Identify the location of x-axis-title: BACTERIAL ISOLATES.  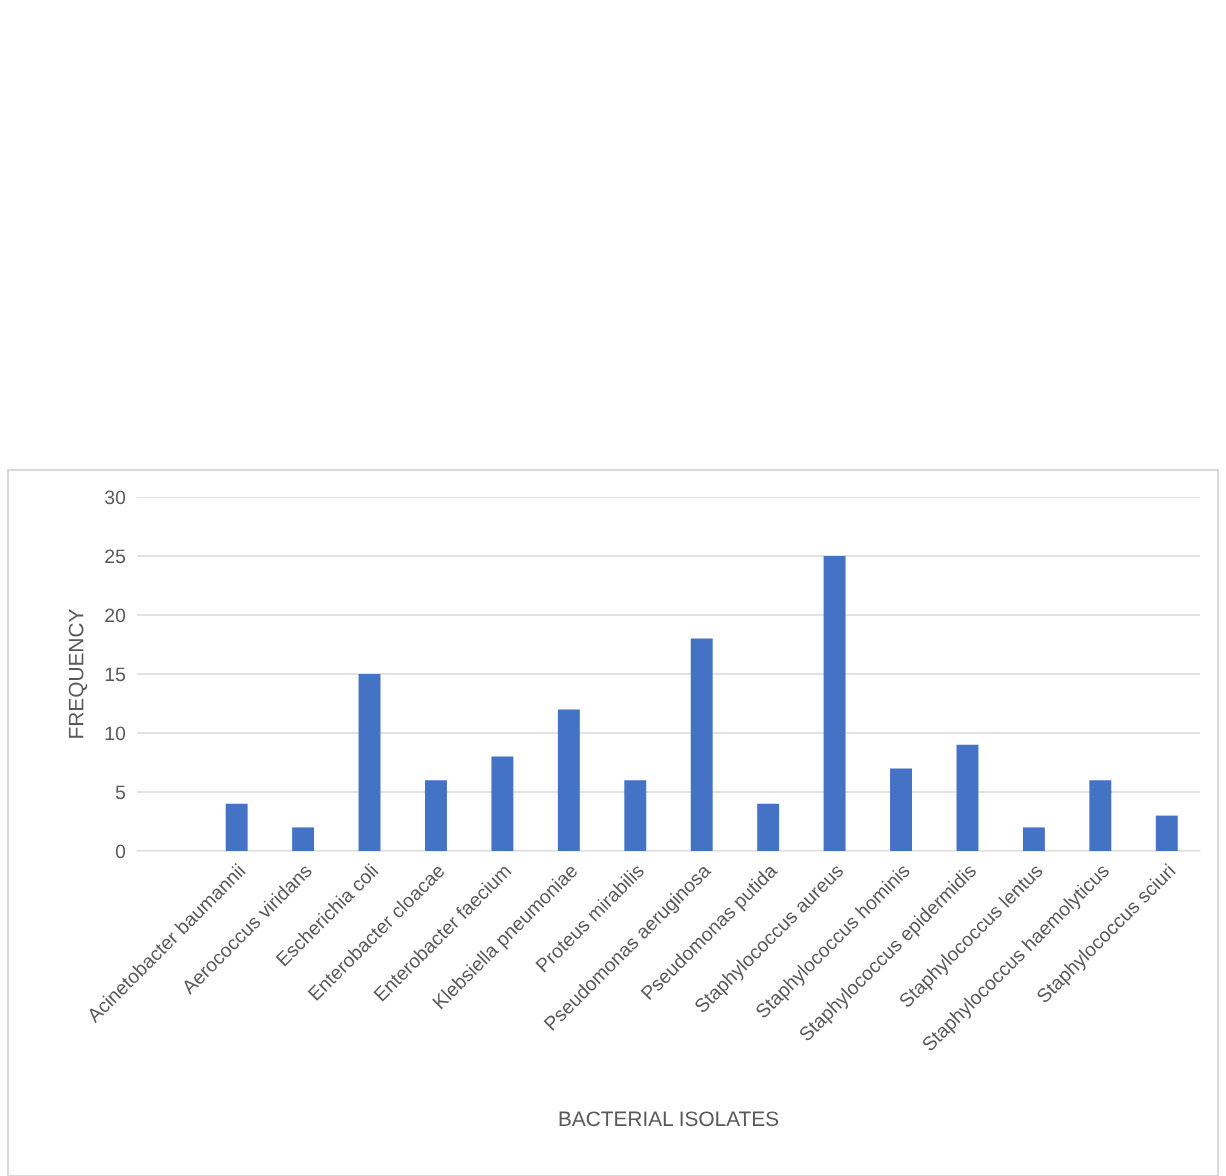
(669, 1119).